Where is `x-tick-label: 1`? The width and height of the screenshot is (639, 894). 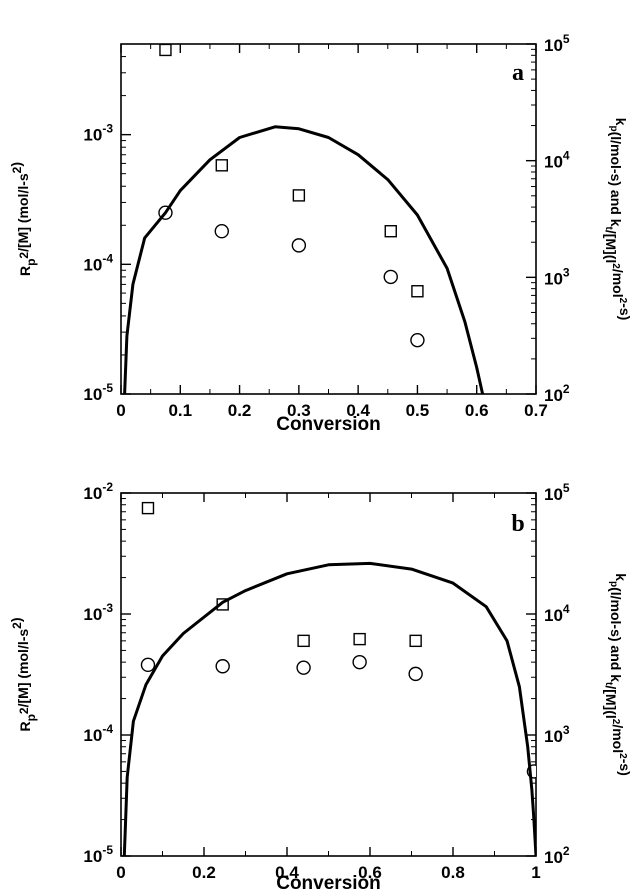
x-tick-label: 1 is located at coordinates (535, 872).